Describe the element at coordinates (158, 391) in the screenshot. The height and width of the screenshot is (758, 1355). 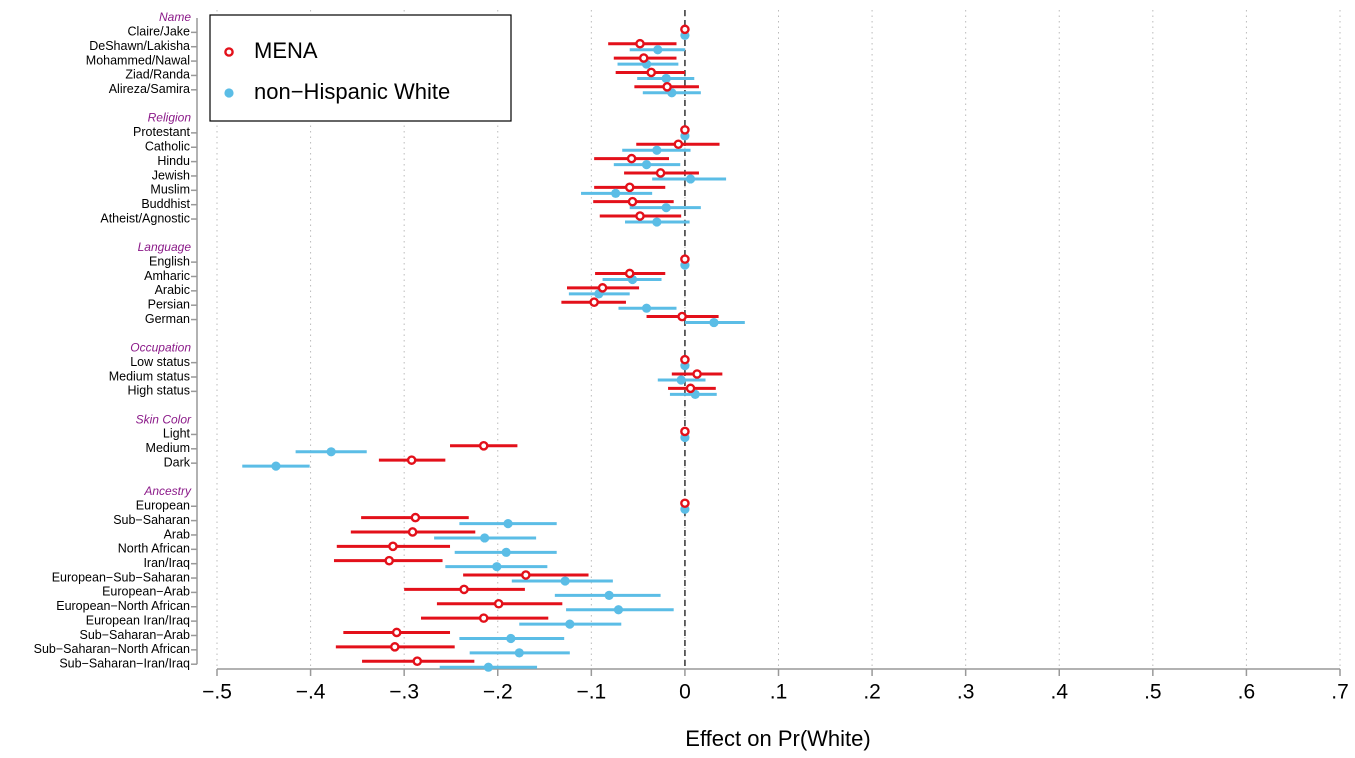
I see `row-label: High status` at that location.